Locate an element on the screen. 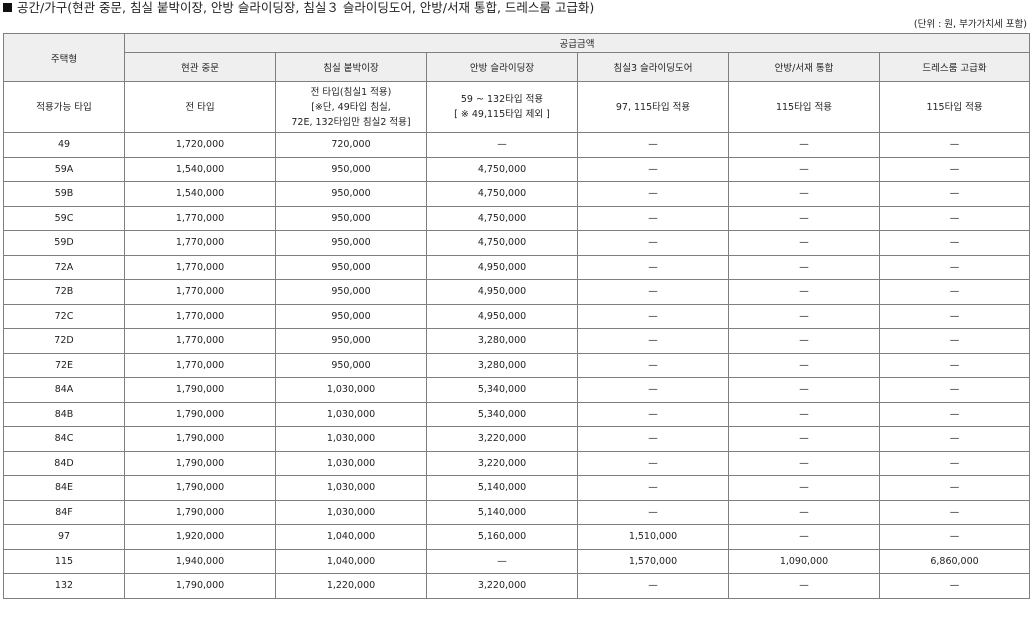  applicable-line: 72E, 132타입만 침실2 적용] is located at coordinates (351, 122).